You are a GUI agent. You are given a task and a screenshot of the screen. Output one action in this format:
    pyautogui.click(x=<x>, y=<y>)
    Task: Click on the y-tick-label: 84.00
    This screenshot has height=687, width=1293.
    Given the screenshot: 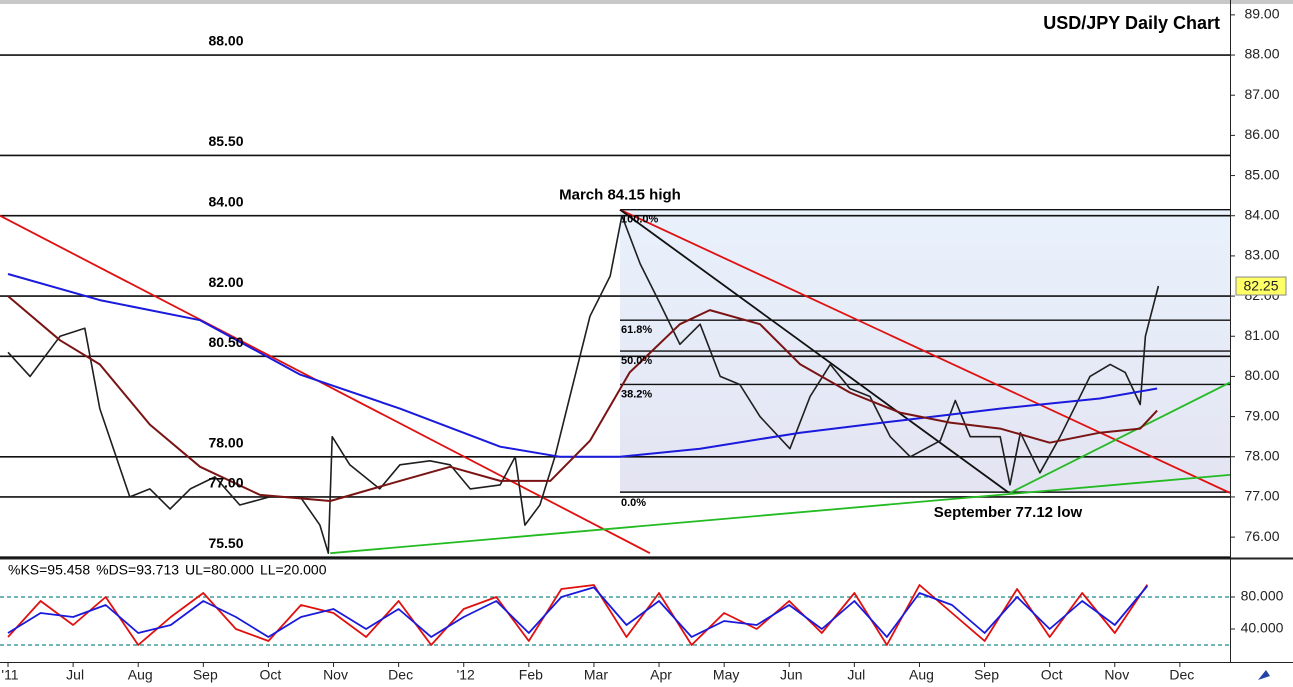 What is the action you would take?
    pyautogui.click(x=1261, y=214)
    